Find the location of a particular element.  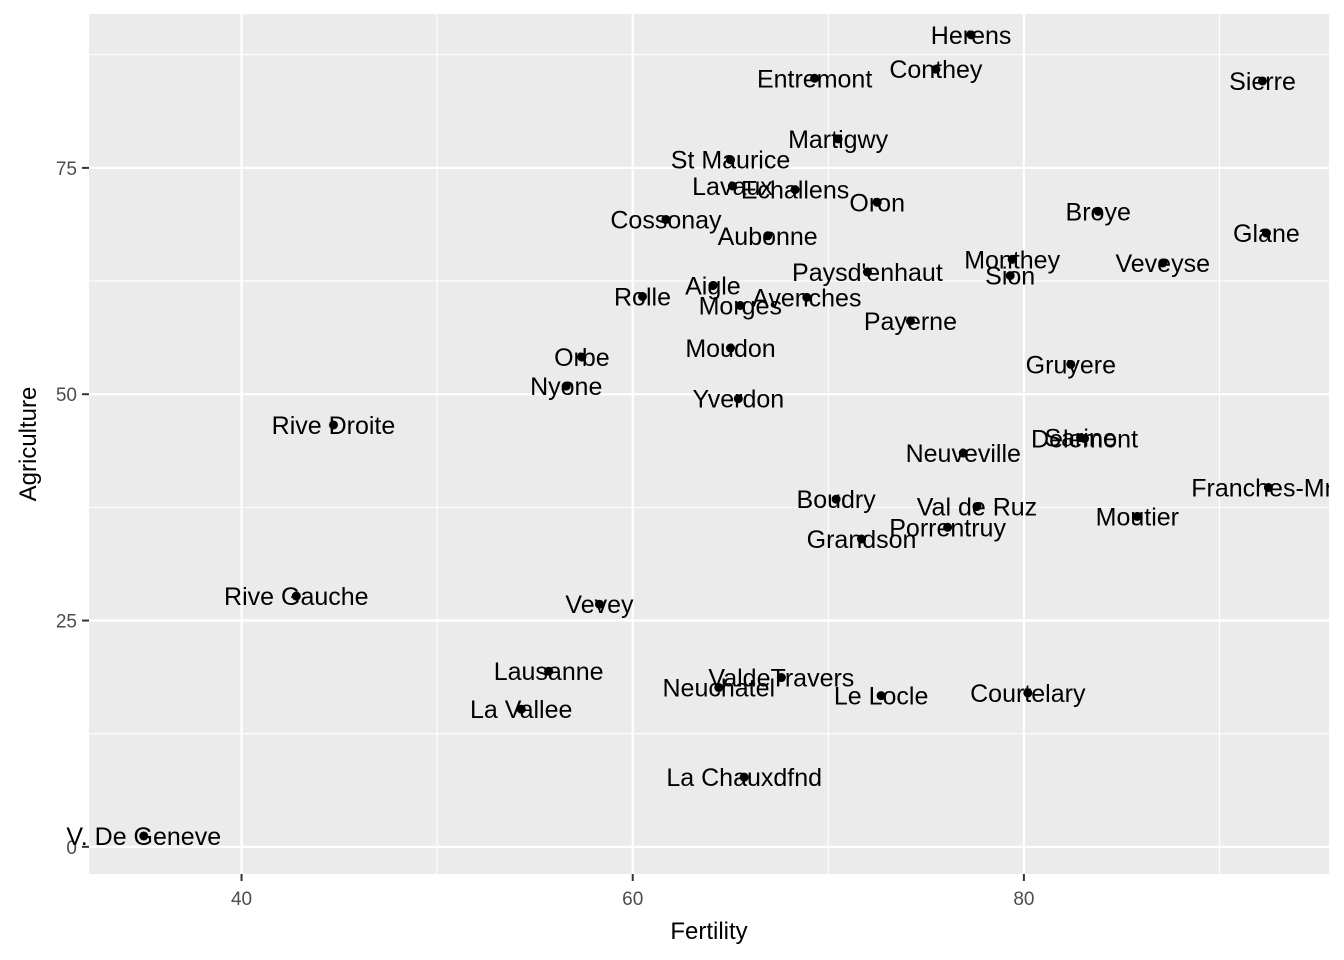

data-label: Aigle is located at coordinates (713, 287).